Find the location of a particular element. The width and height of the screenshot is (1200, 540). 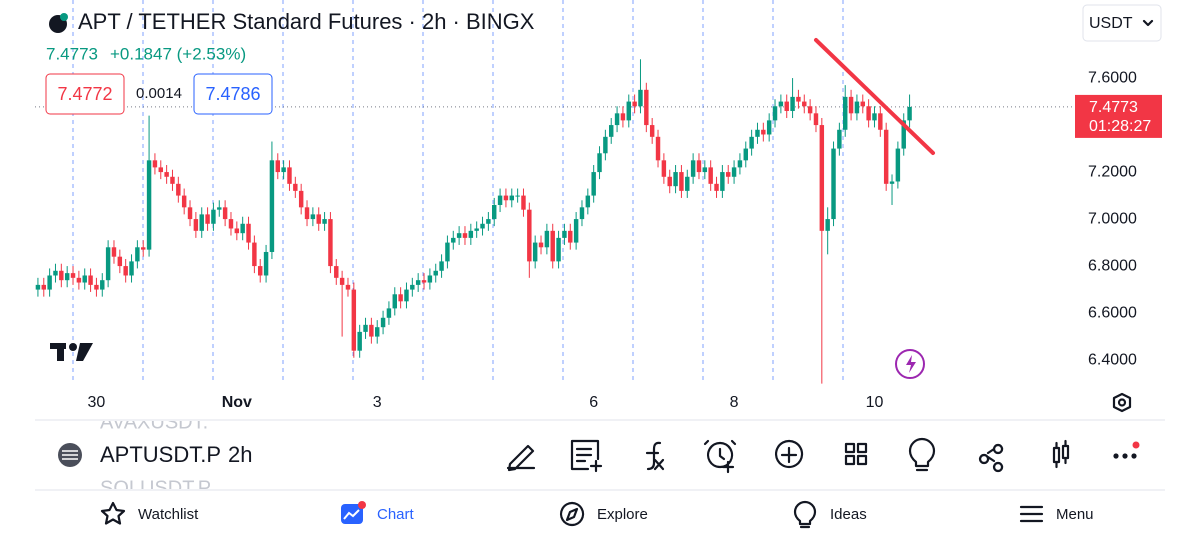

add-button is located at coordinates (789, 454).